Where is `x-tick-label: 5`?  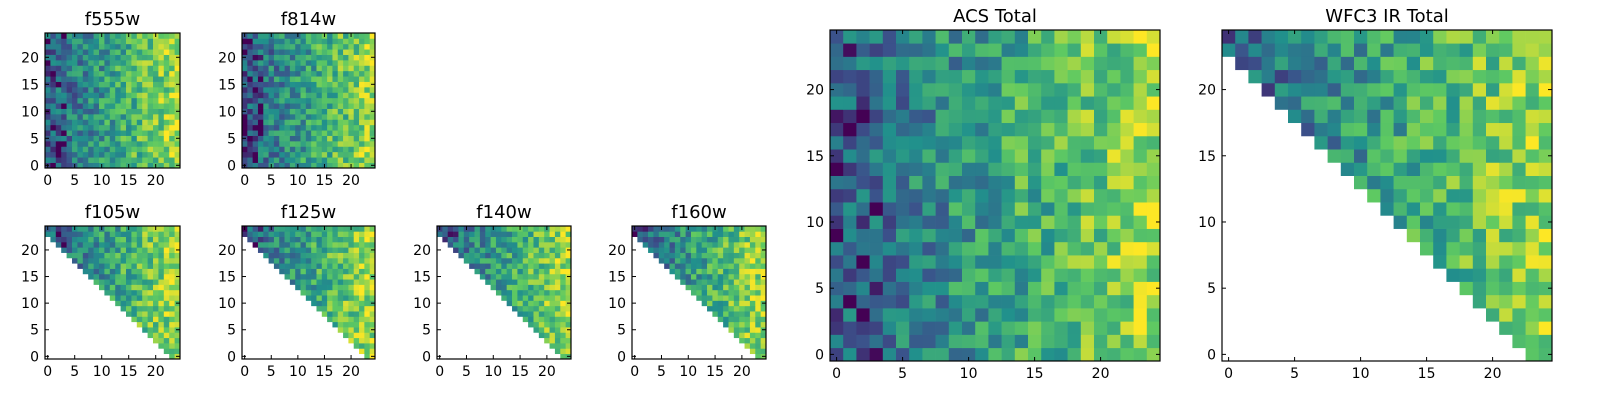 x-tick-label: 5 is located at coordinates (271, 181).